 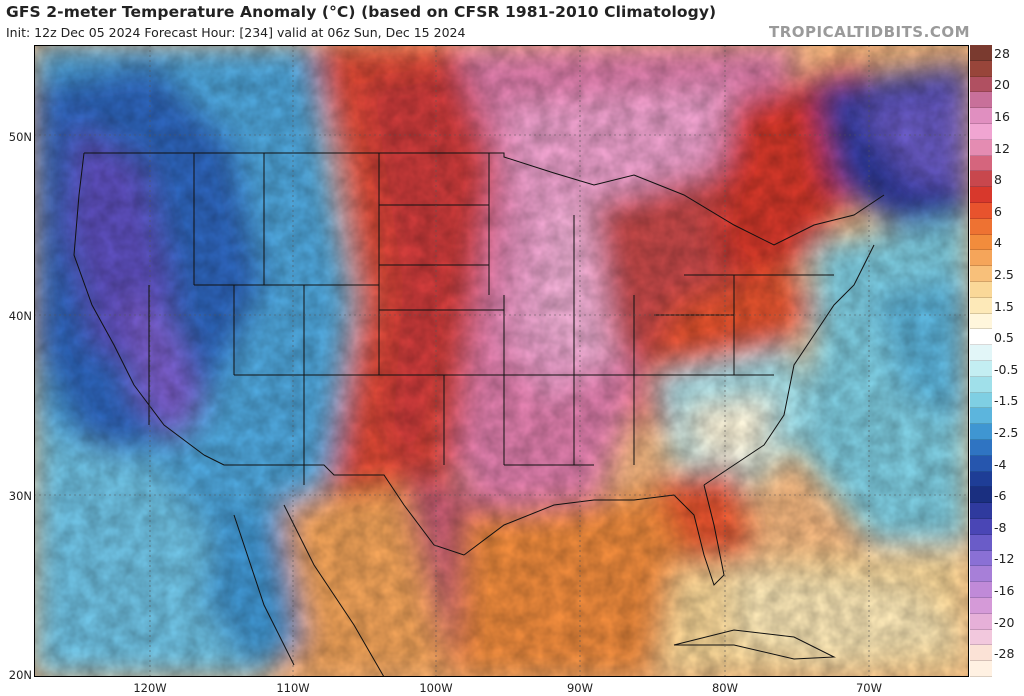 I want to click on colorbar-level: -28, so click(x=997, y=653).